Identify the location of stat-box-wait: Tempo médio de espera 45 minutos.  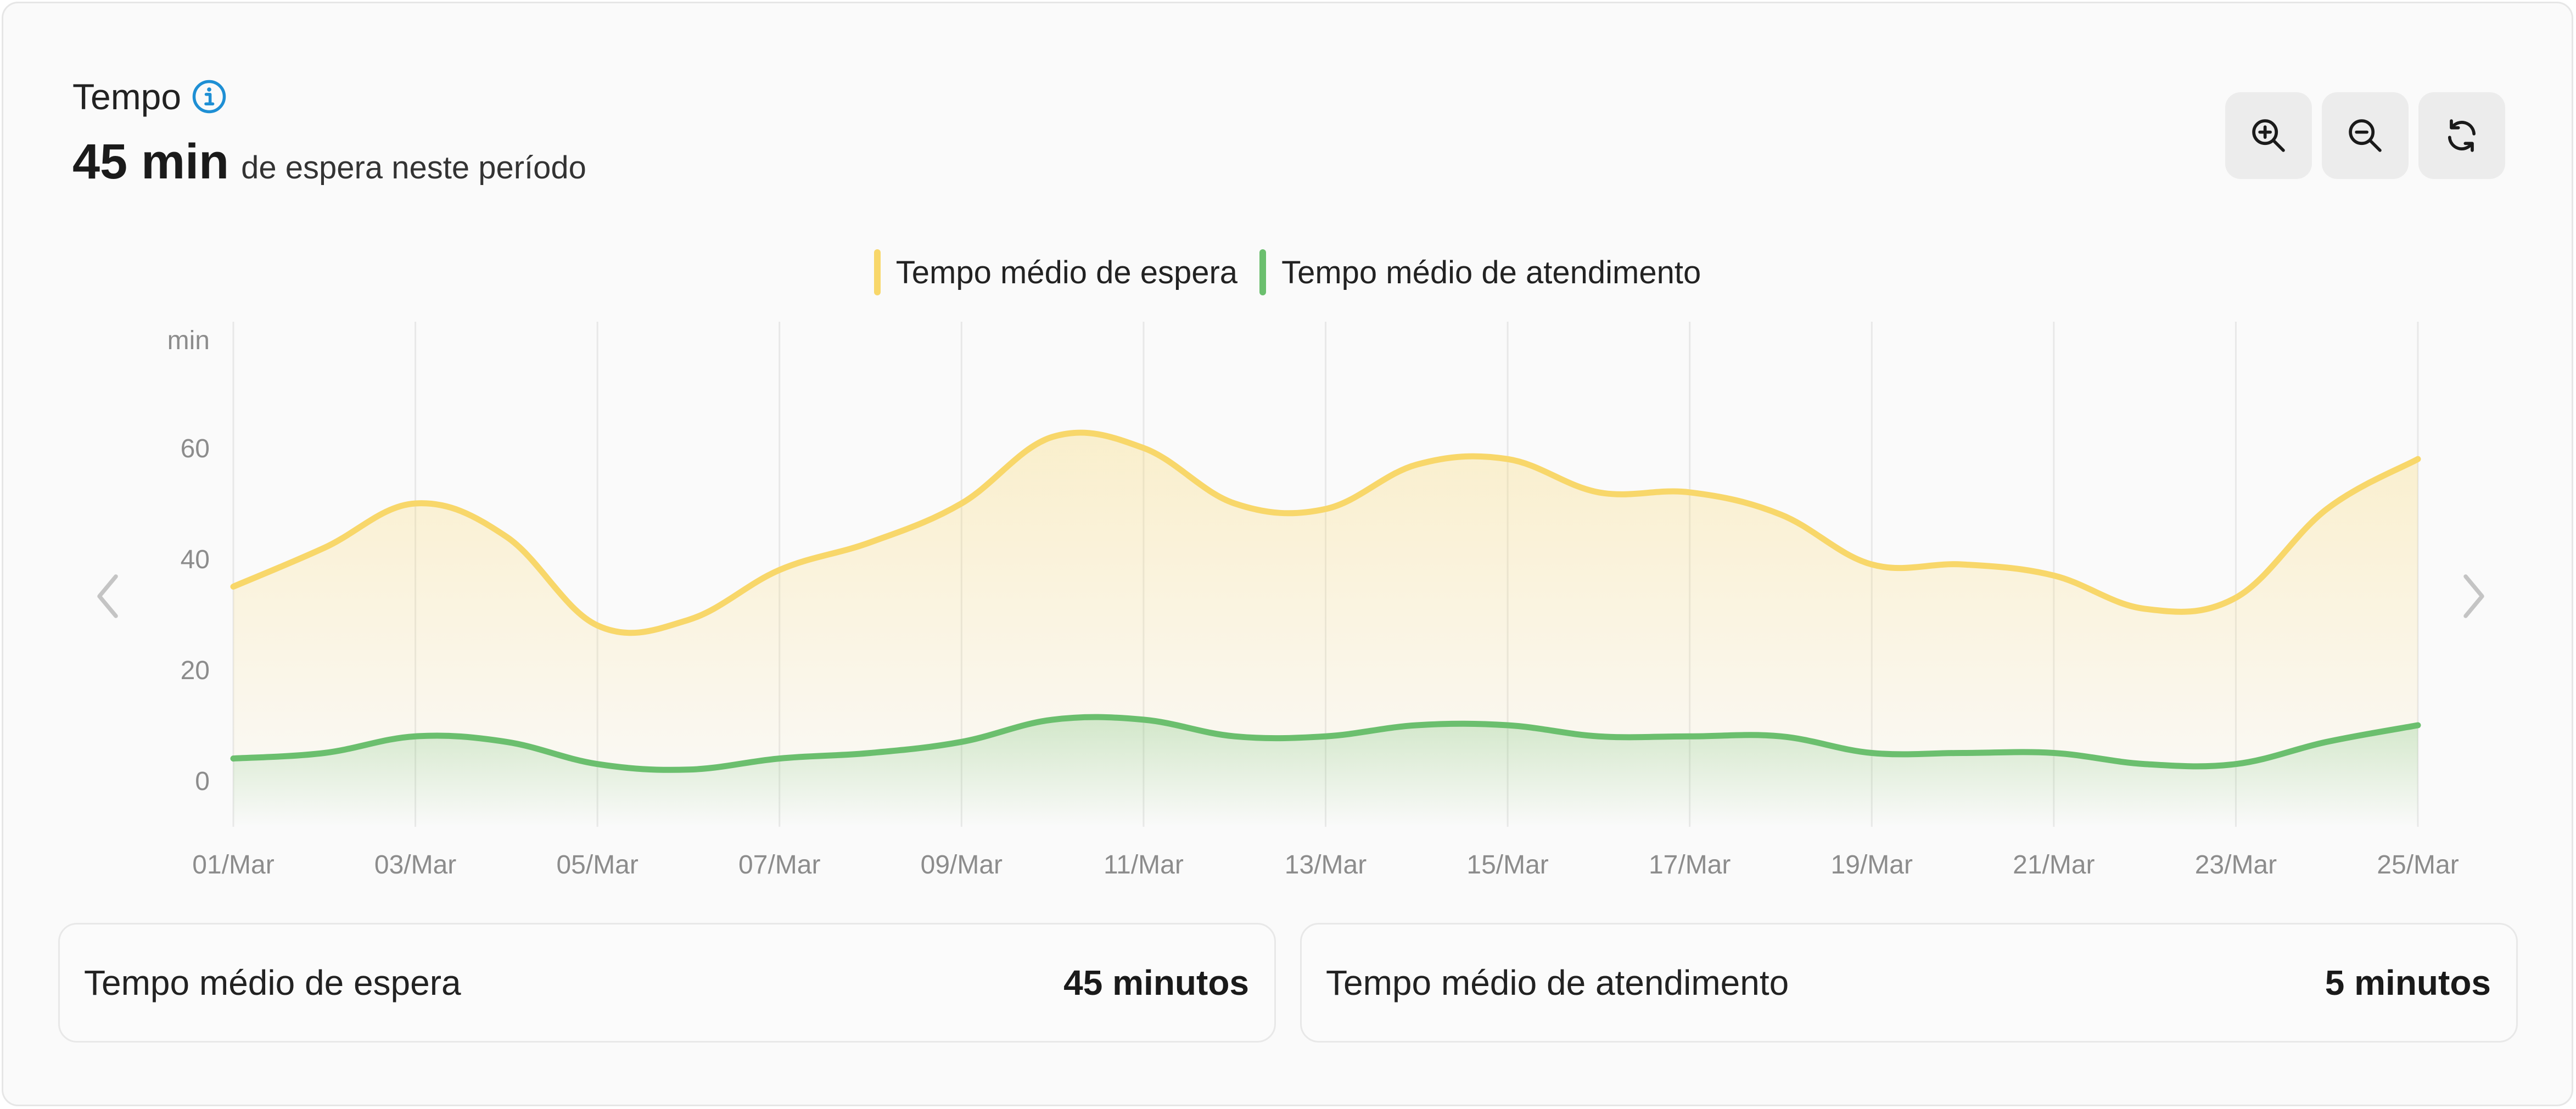
(667, 983).